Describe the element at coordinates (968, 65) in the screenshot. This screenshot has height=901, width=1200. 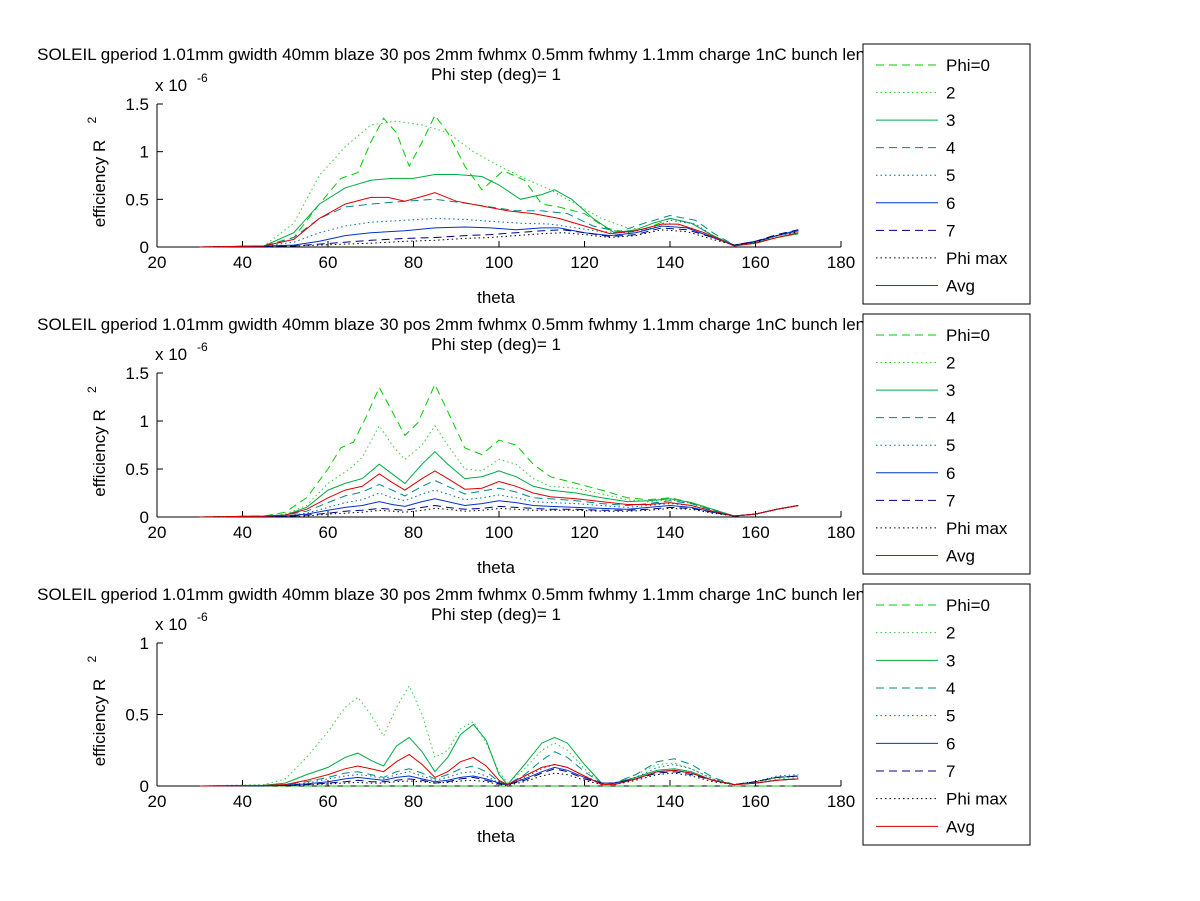
I see `legend-label: Phi=0` at that location.